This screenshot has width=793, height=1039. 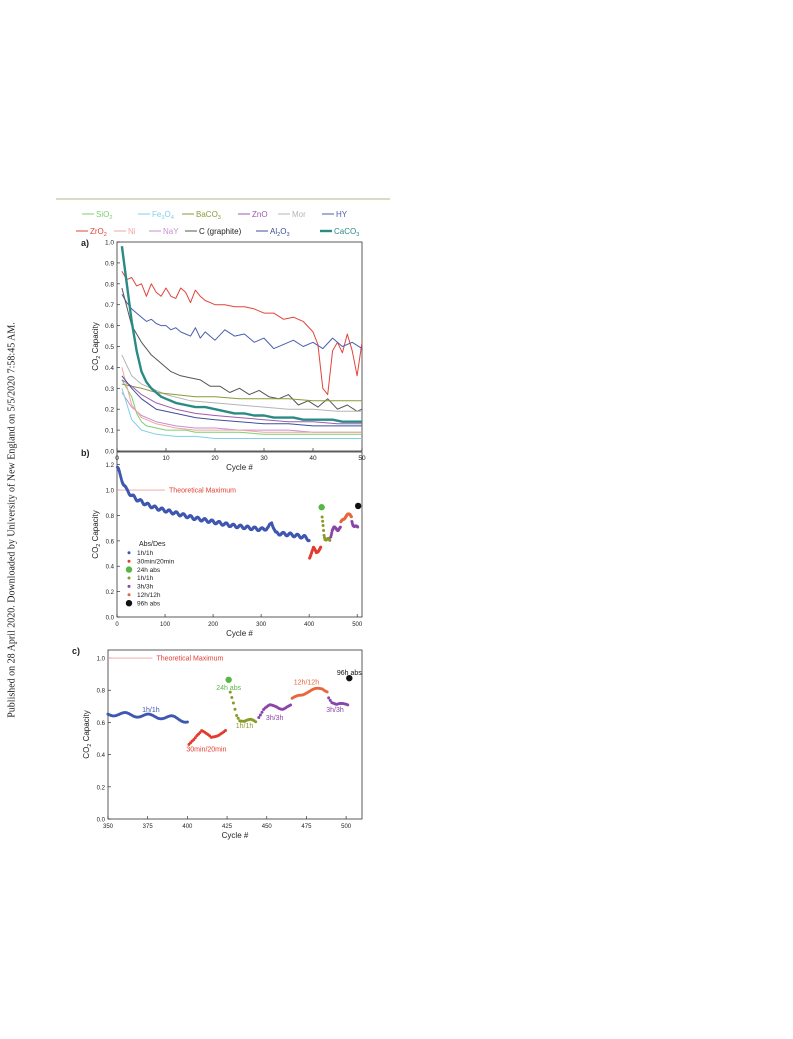 What do you see at coordinates (117, 625) in the screenshot?
I see `x-tick-label: 0` at bounding box center [117, 625].